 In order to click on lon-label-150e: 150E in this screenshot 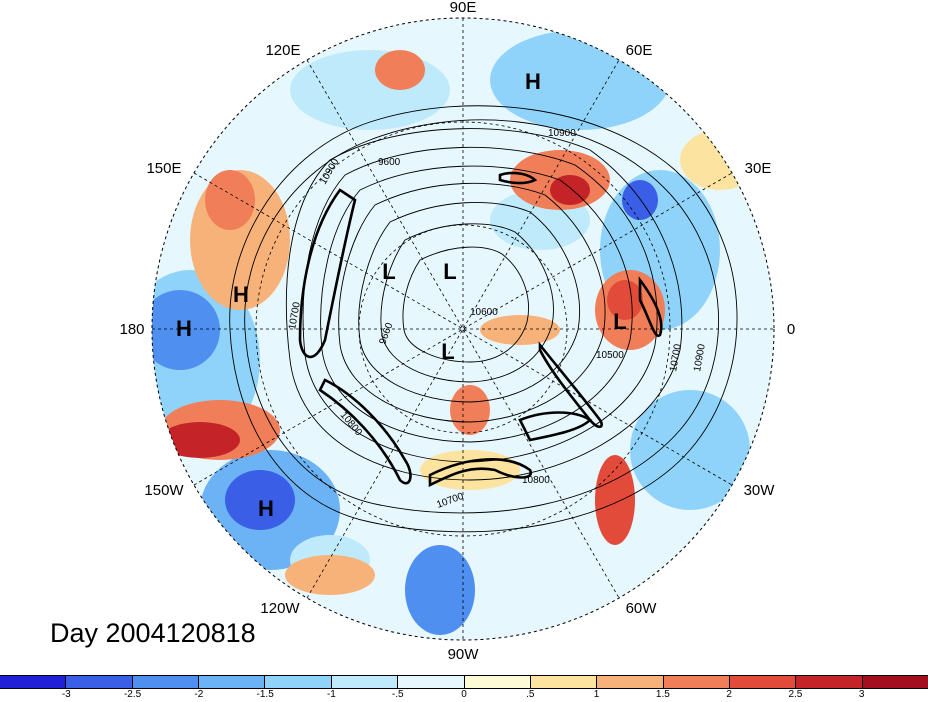, I will do `click(163, 168)`.